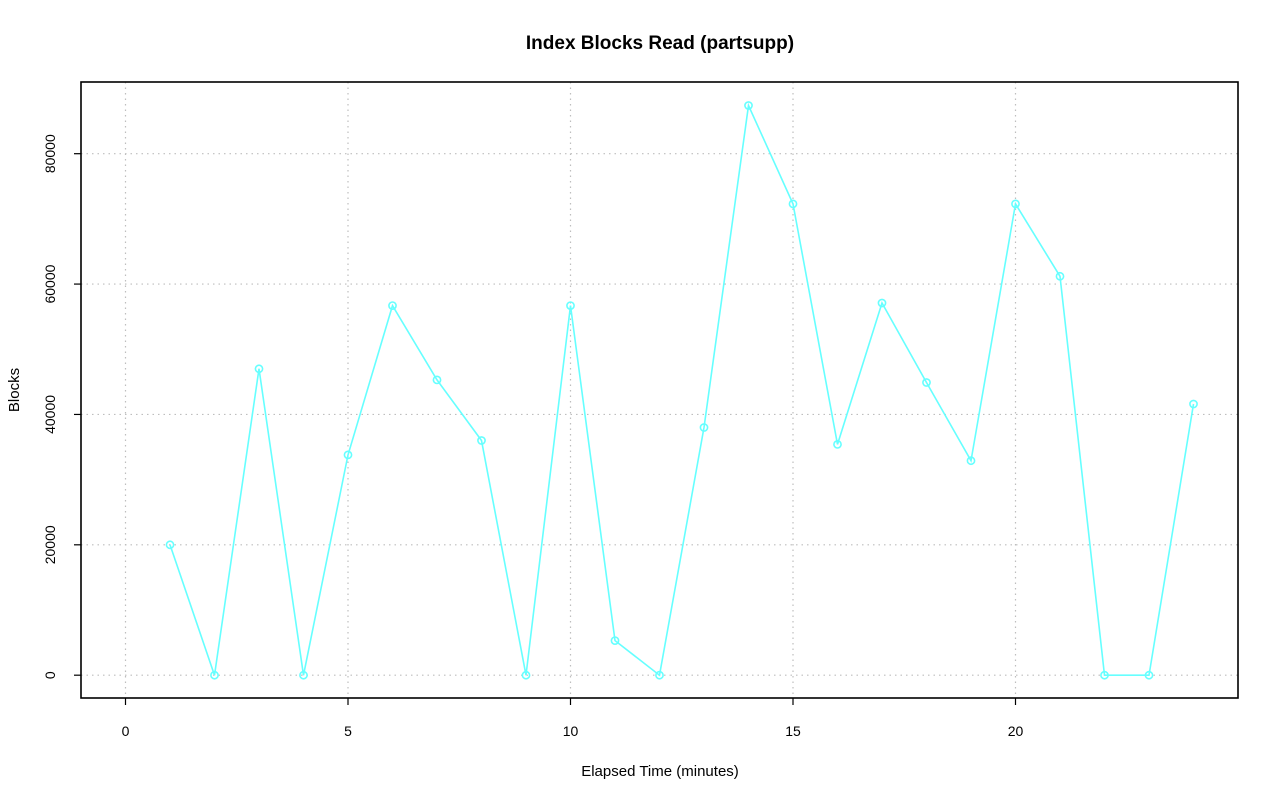 The height and width of the screenshot is (801, 1280). I want to click on x-tick-label: 0, so click(126, 731).